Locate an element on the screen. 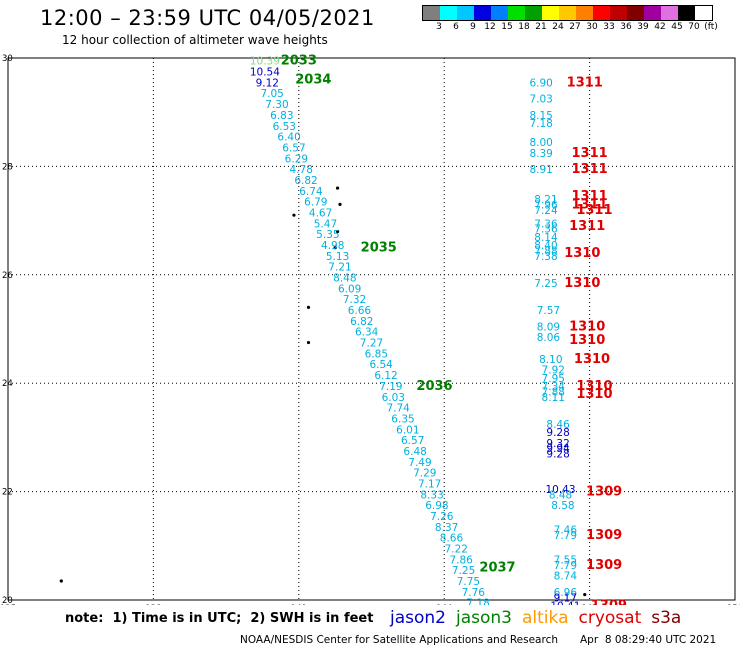 The image size is (740, 650). color-scale-tick: 24 is located at coordinates (558, 27).